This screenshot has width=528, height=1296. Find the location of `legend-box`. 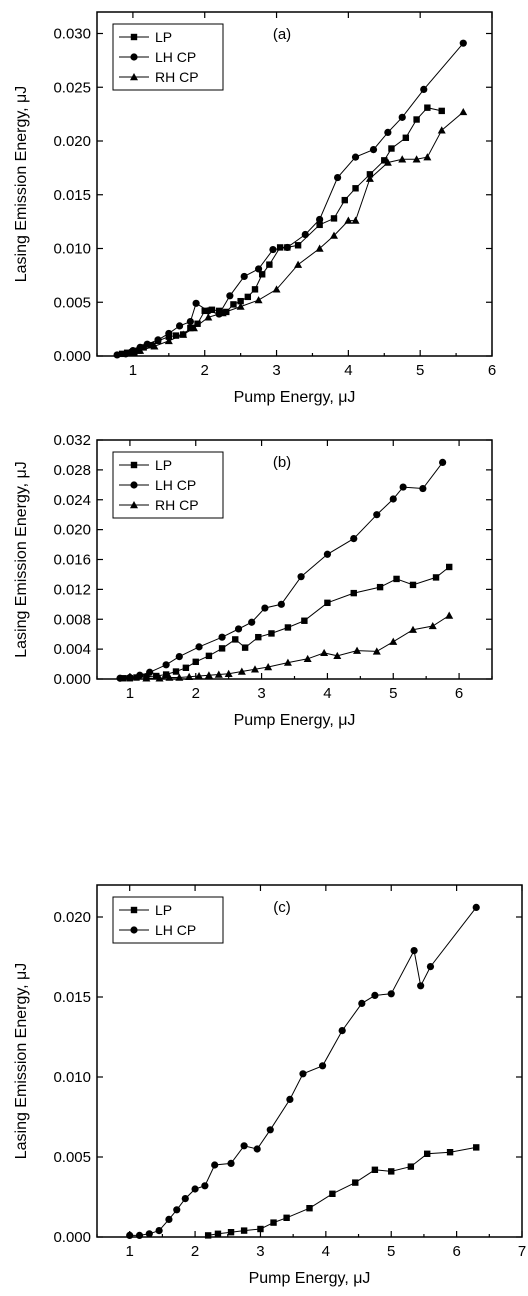

legend-box is located at coordinates (168, 920).